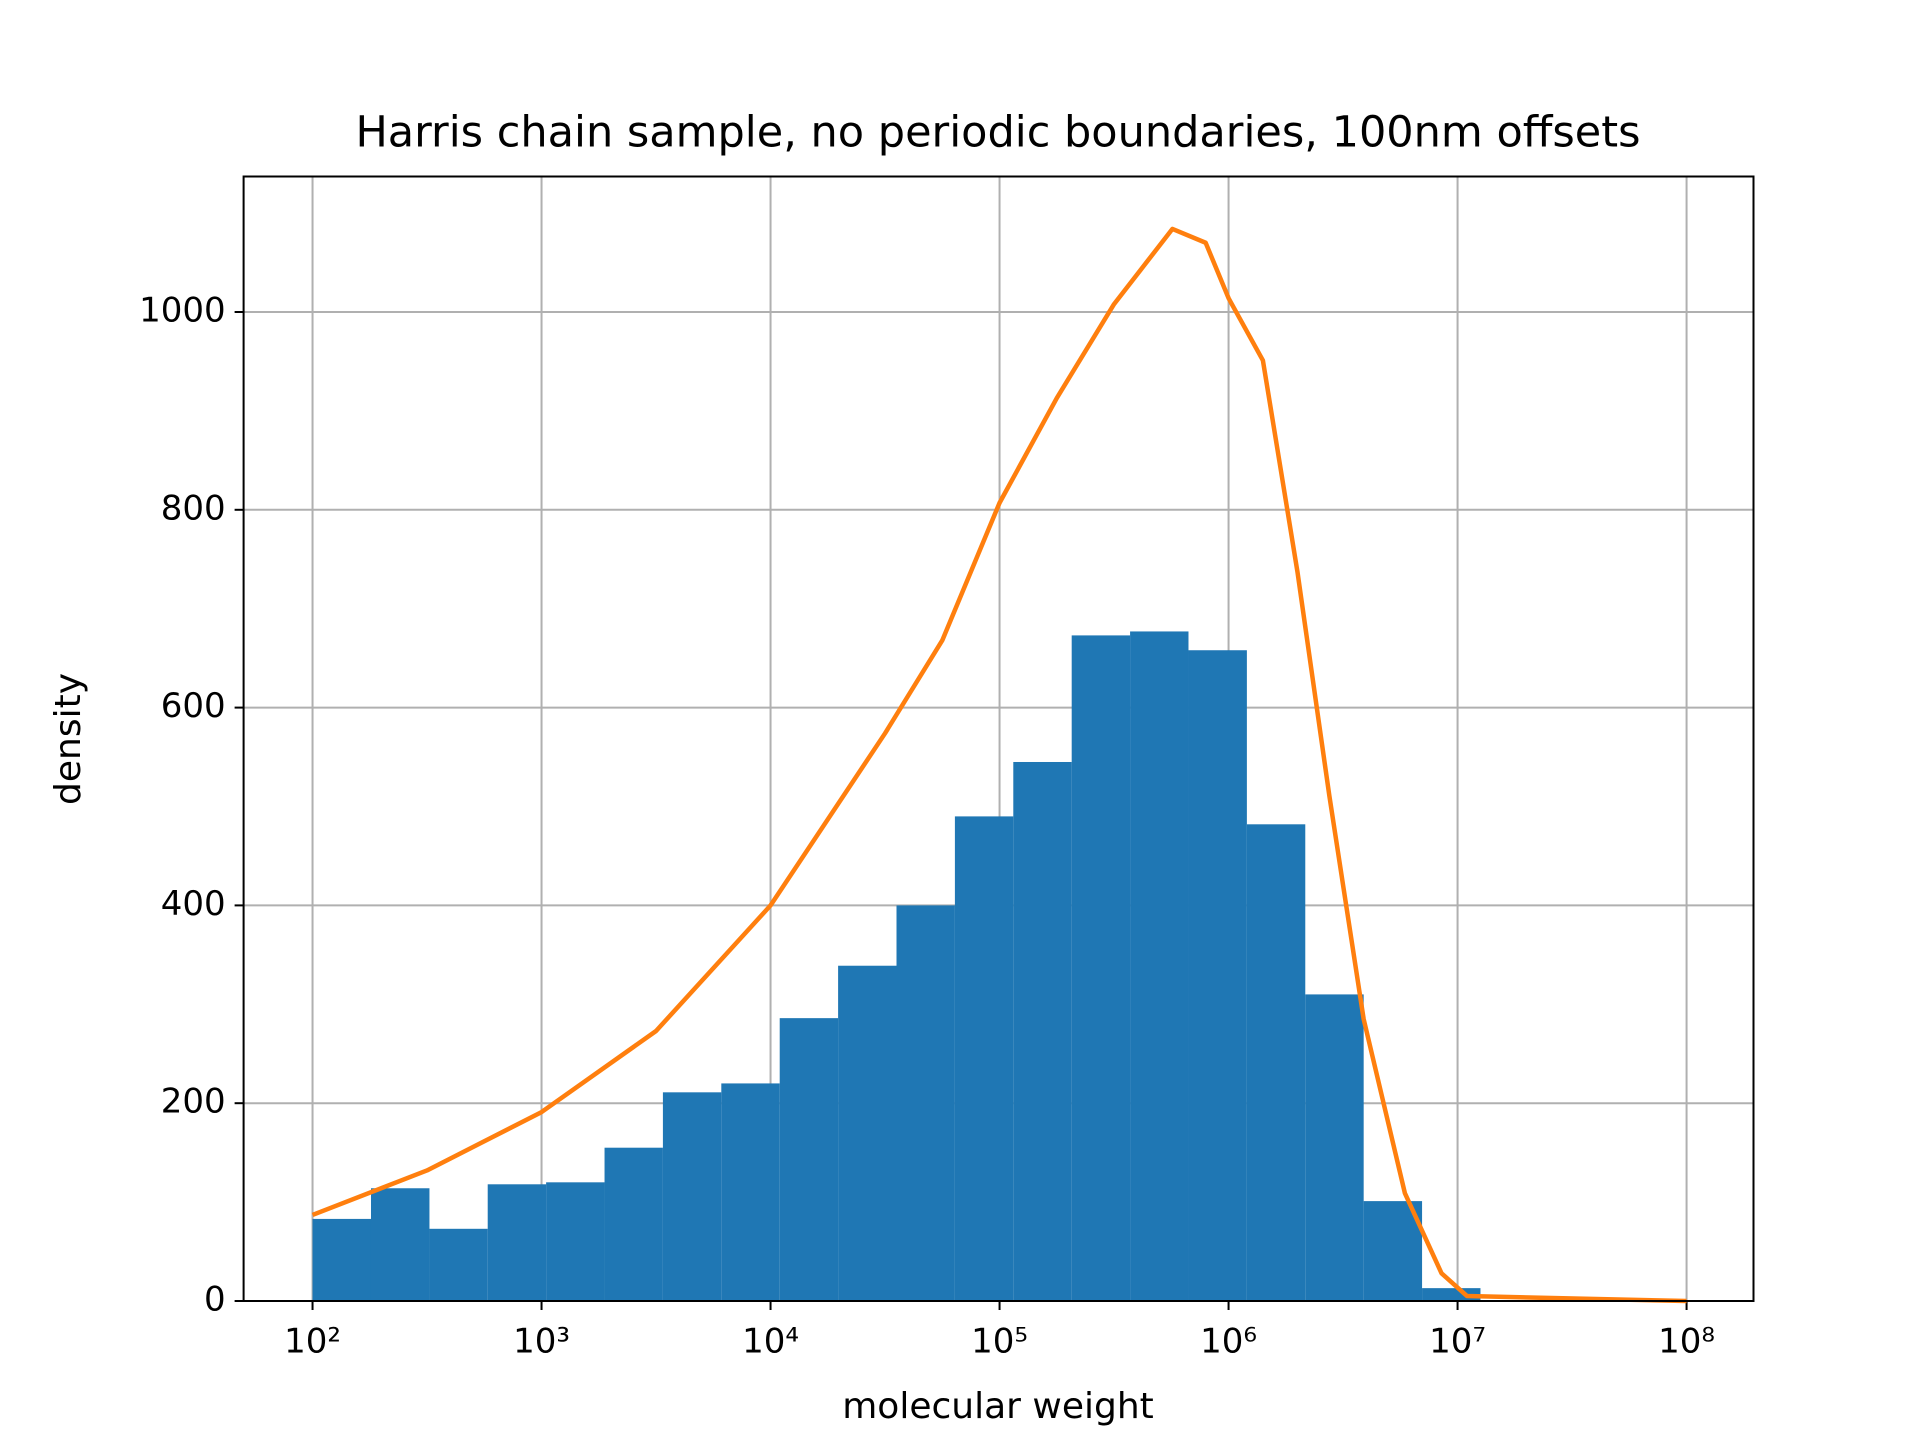  I want to click on x-tick-label: 10⁸, so click(1686, 1342).